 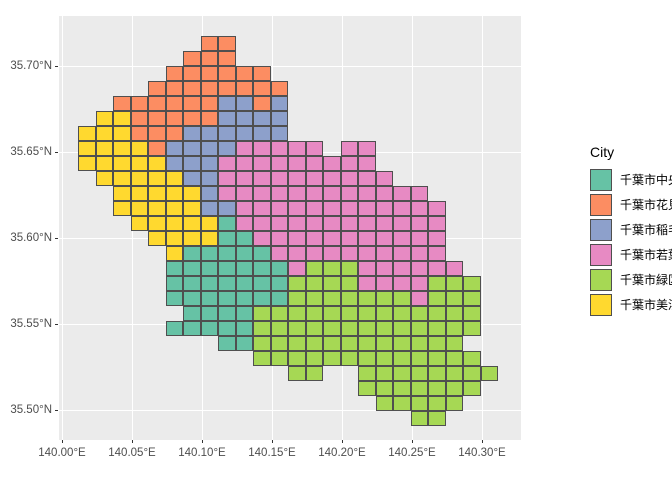 What do you see at coordinates (290, 411) in the screenshot?
I see `gridline-horizontal` at bounding box center [290, 411].